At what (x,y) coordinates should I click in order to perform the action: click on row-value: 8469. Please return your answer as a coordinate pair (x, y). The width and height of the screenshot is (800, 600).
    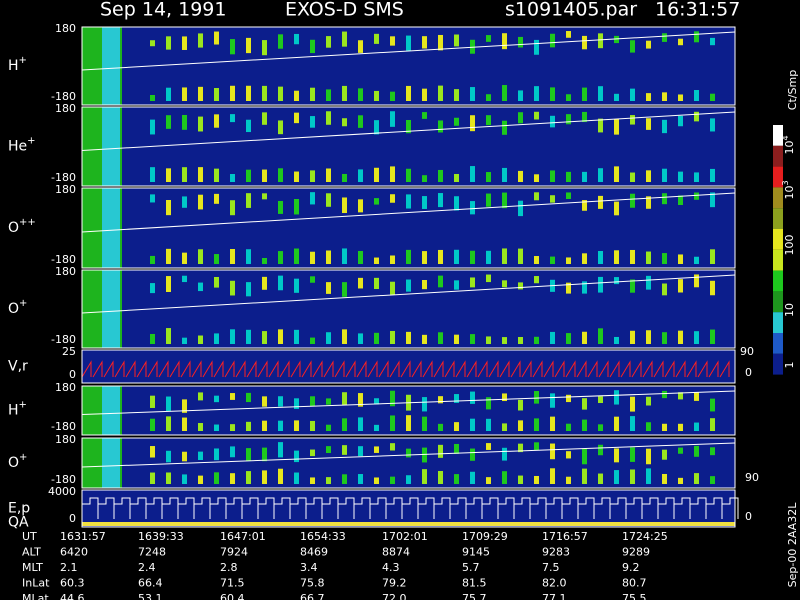
    Looking at the image, I should click on (314, 552).